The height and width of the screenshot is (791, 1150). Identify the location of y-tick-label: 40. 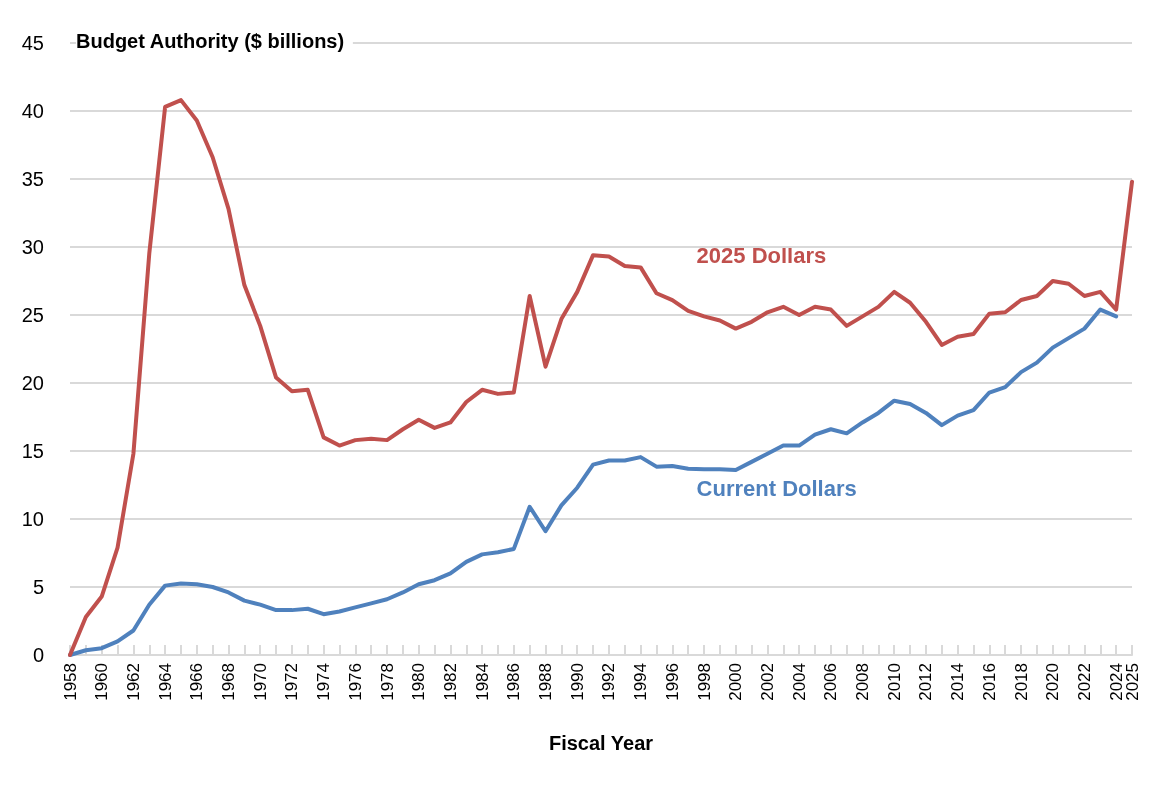
(32, 111).